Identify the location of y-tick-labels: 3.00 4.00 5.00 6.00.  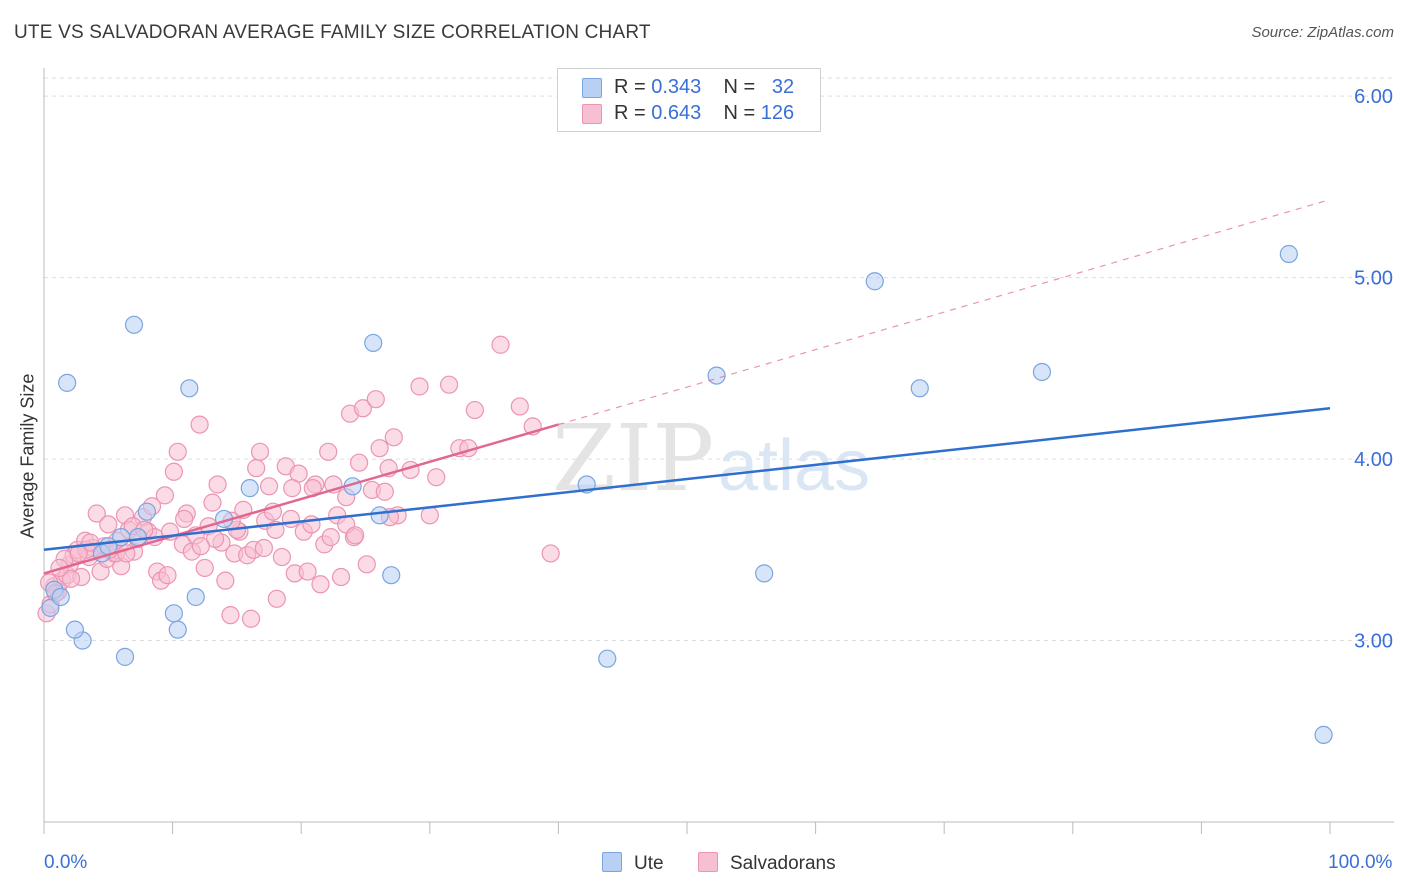
(1373, 369).